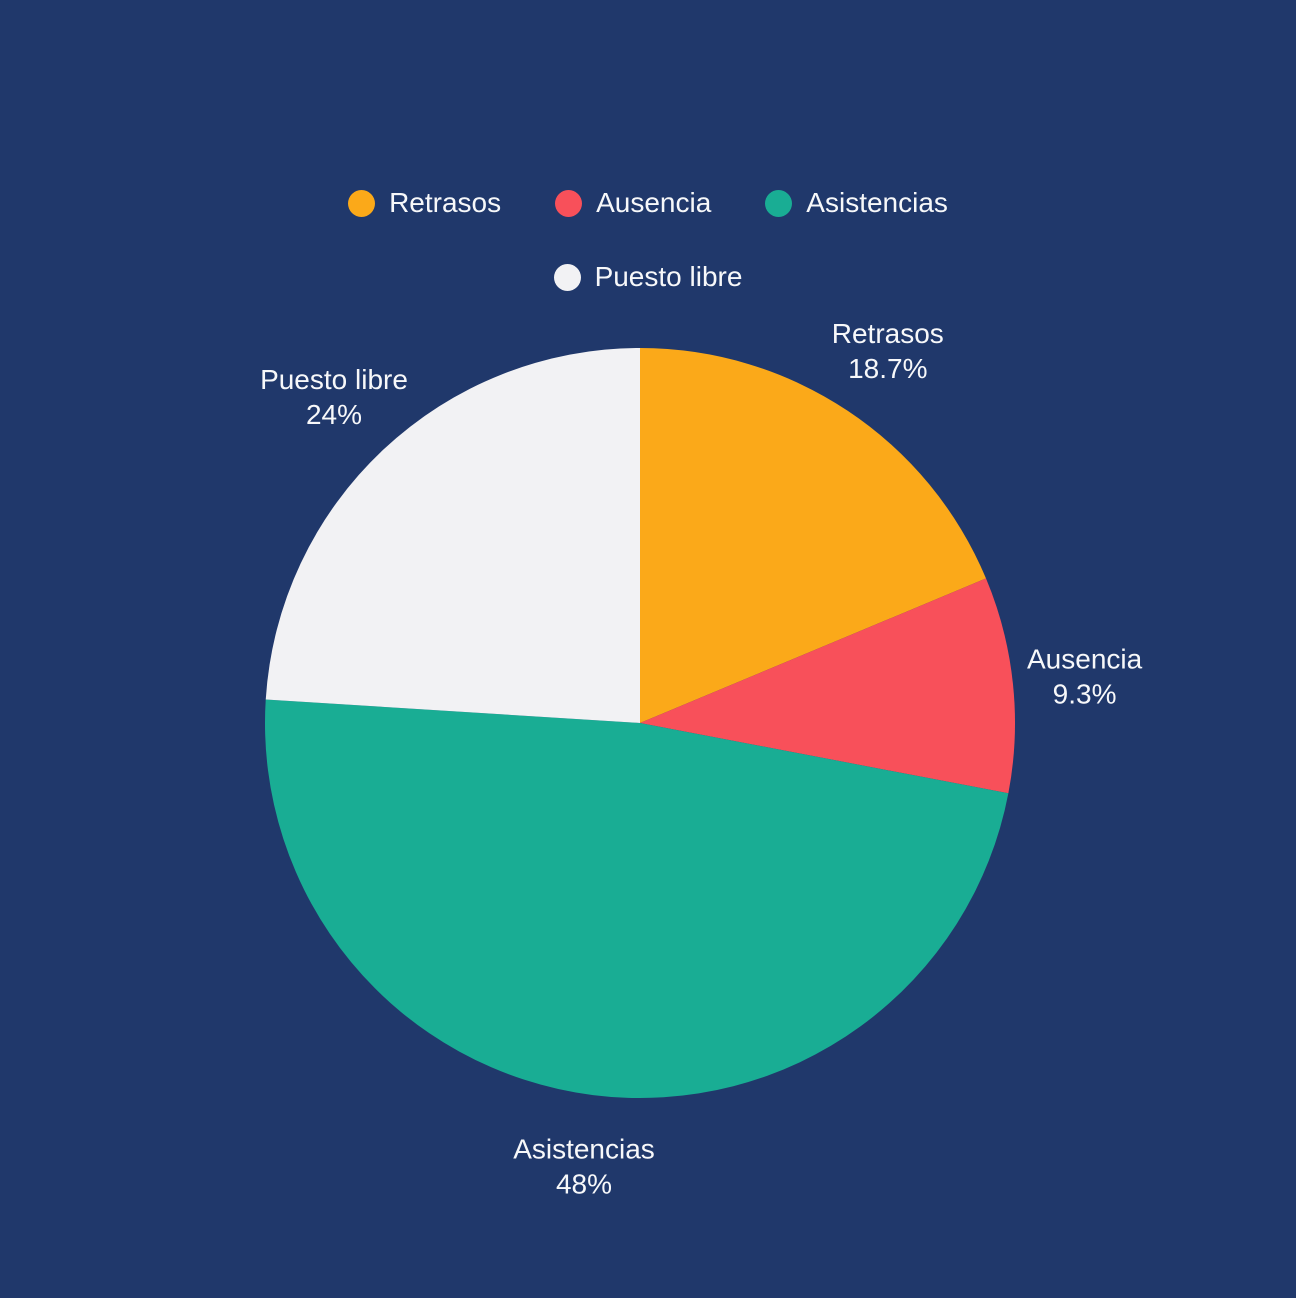 The image size is (1296, 1298). I want to click on legend-item-retrasos: Retrasos, so click(424, 203).